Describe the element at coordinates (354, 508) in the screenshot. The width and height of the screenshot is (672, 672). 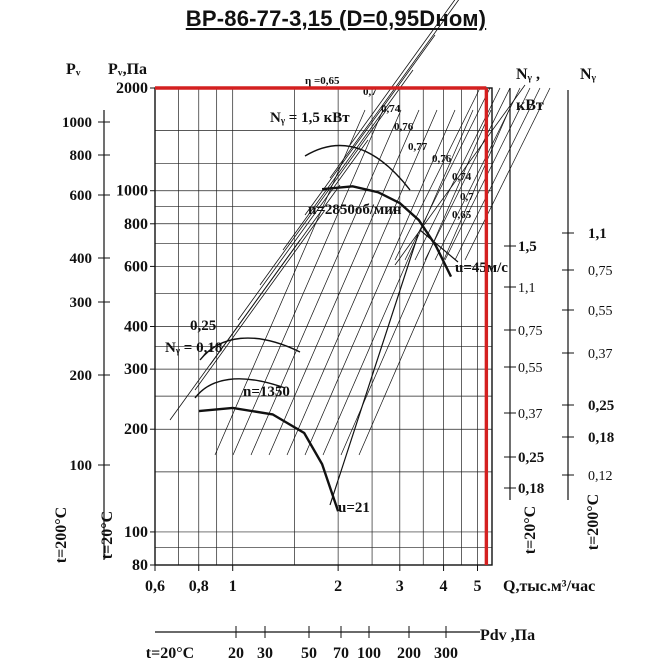
I see `u-label-low: u=21` at that location.